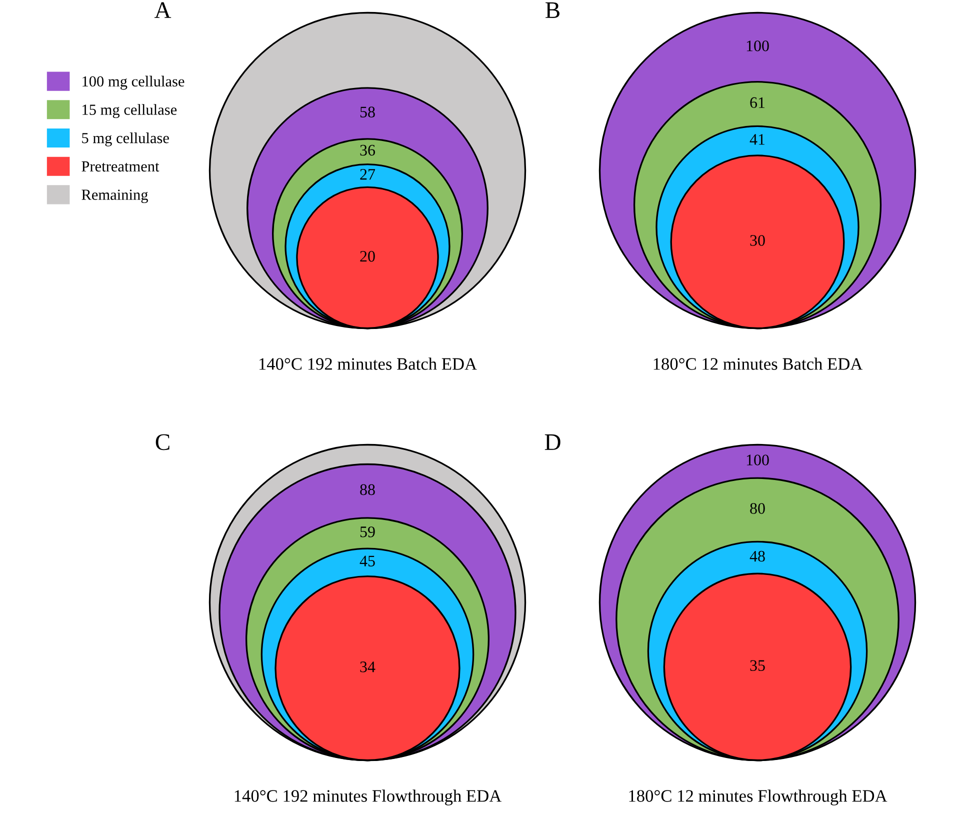  What do you see at coordinates (367, 256) in the screenshot?
I see `data-label: 20` at bounding box center [367, 256].